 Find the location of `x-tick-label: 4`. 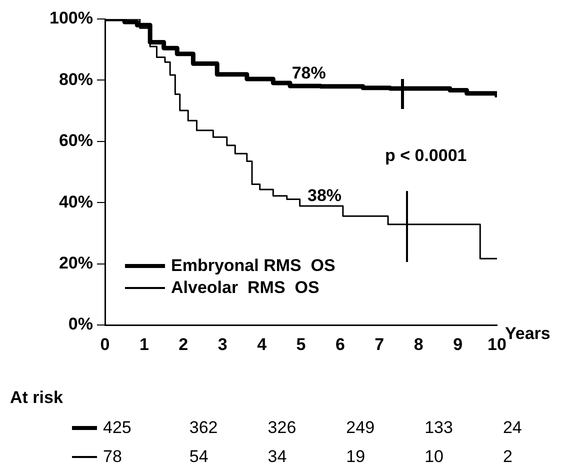

x-tick-label: 4 is located at coordinates (262, 344).